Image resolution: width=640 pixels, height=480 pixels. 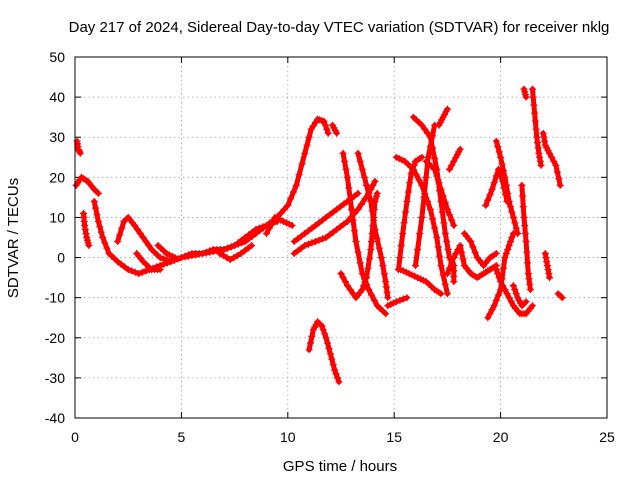 I want to click on y-tick-label: -30, so click(x=55, y=378).